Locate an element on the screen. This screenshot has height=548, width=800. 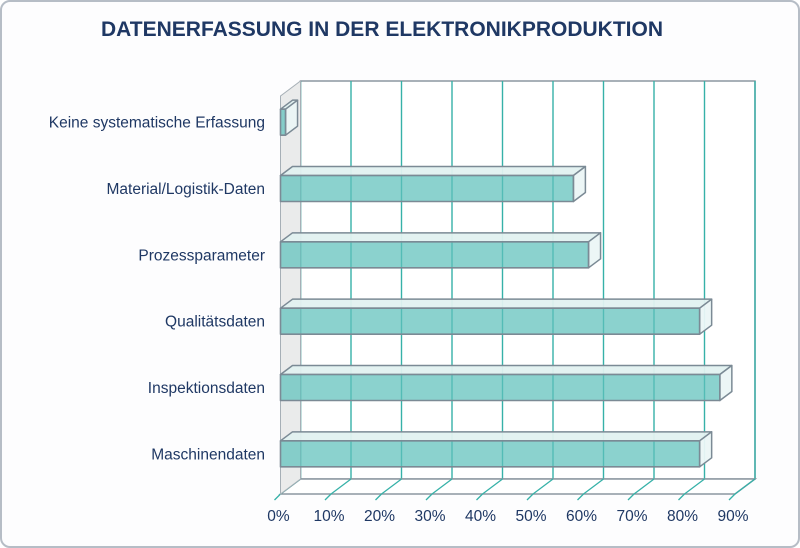
x-tick-label: 0% is located at coordinates (278, 516).